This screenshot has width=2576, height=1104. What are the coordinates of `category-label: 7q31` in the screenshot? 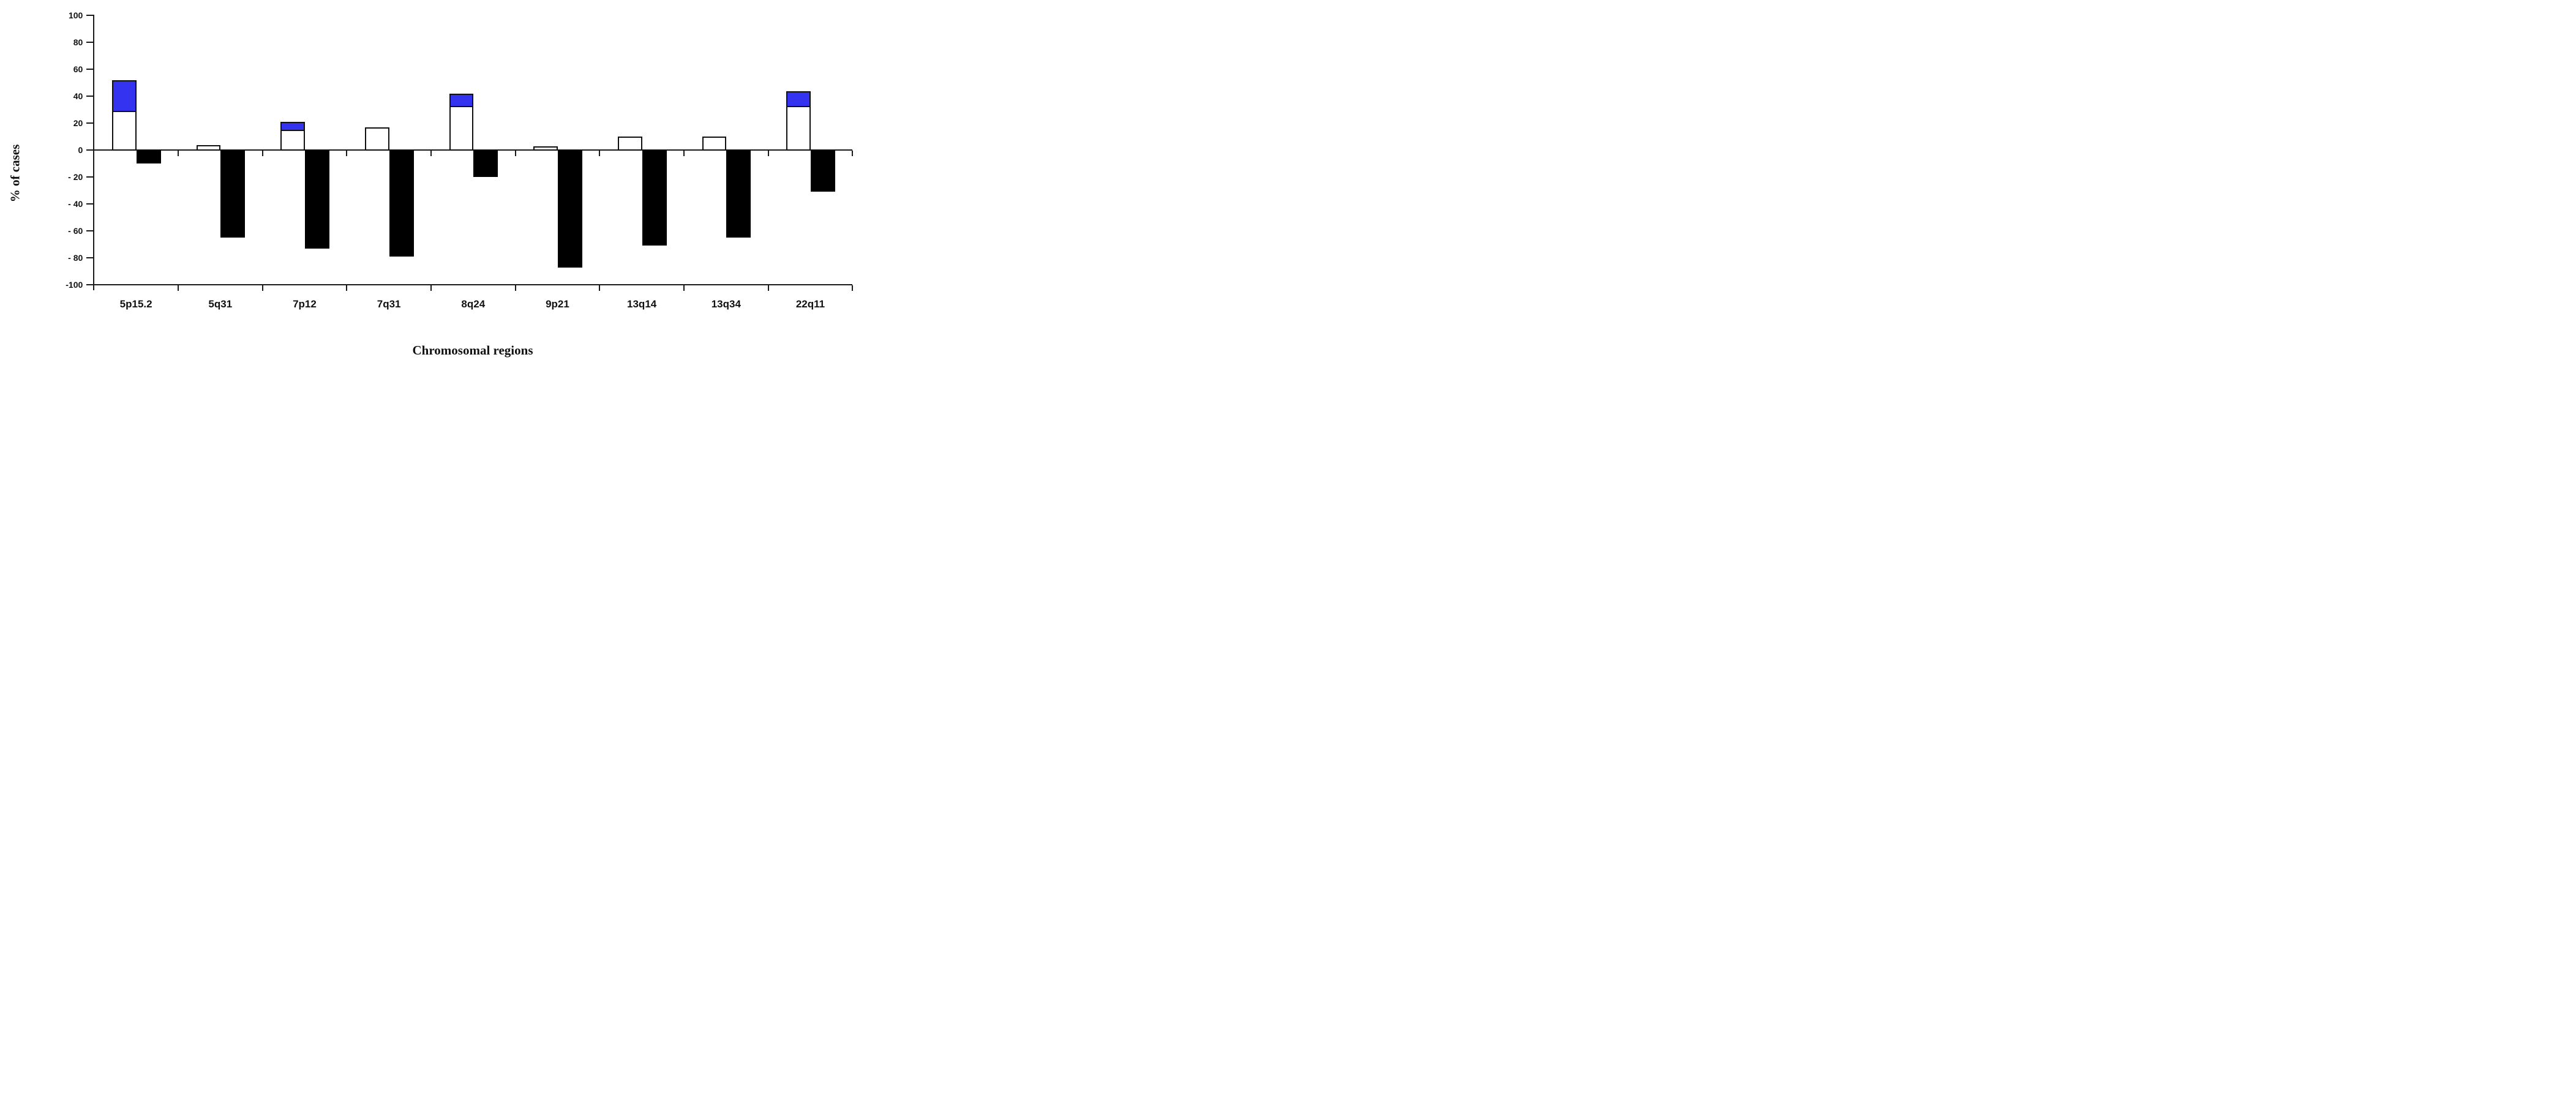 It's located at (389, 304).